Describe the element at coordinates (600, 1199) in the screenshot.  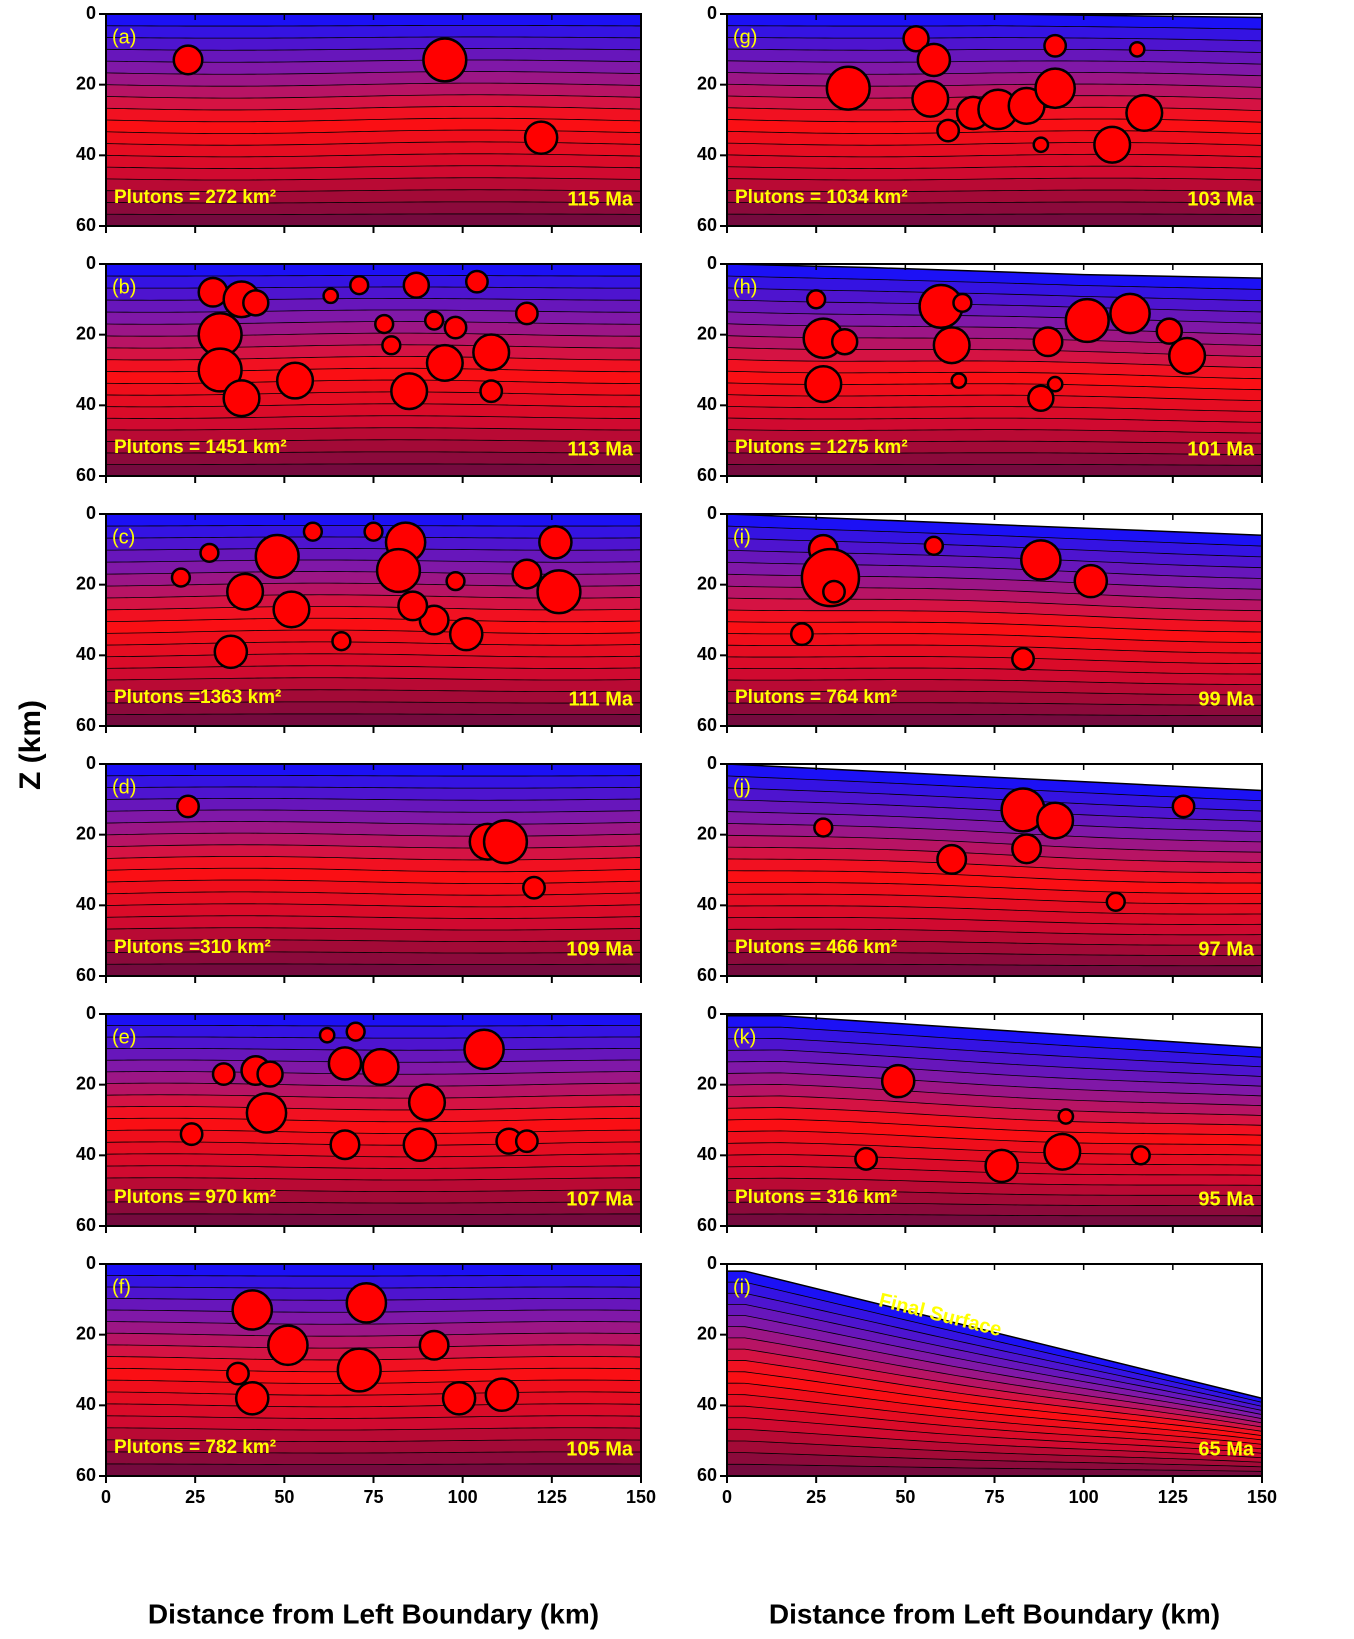
I see `age-label: 107 Ma` at that location.